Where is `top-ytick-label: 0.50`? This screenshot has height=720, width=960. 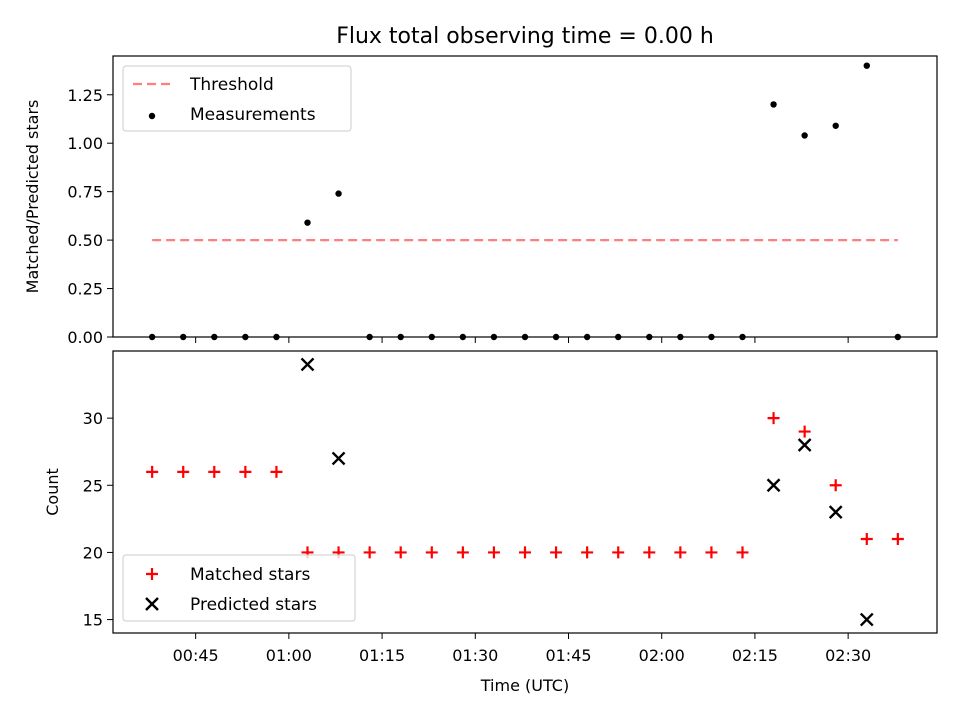 top-ytick-label: 0.50 is located at coordinates (85, 240).